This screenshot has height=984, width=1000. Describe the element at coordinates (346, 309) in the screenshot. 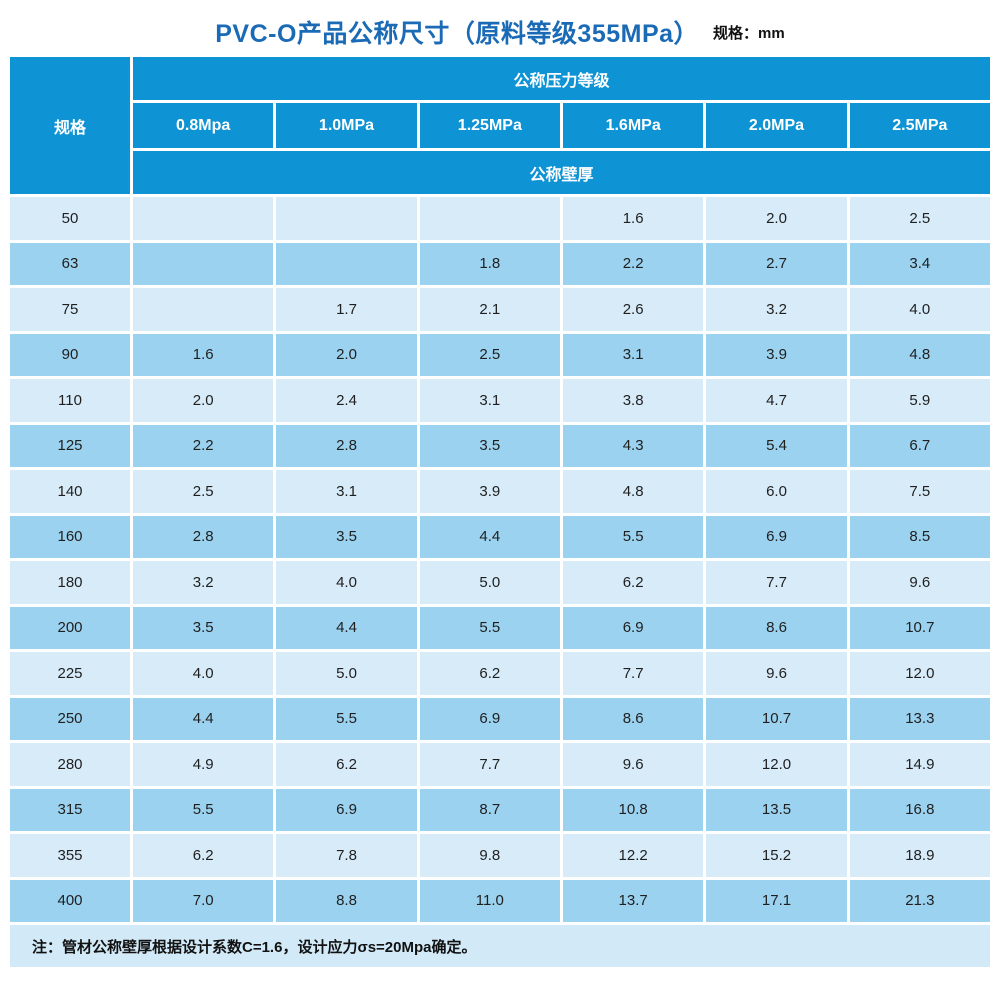

I see `cell-75-1.0MPa: 1.7` at that location.